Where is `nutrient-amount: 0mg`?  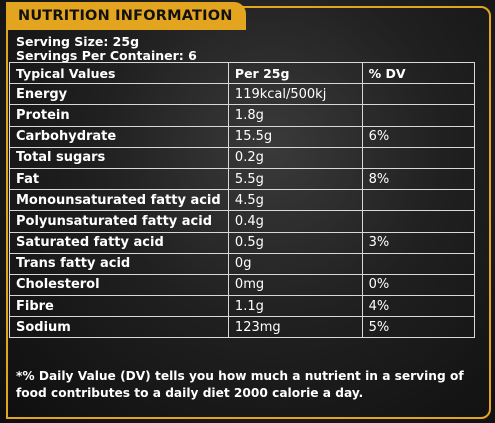
nutrient-amount: 0mg is located at coordinates (295, 285).